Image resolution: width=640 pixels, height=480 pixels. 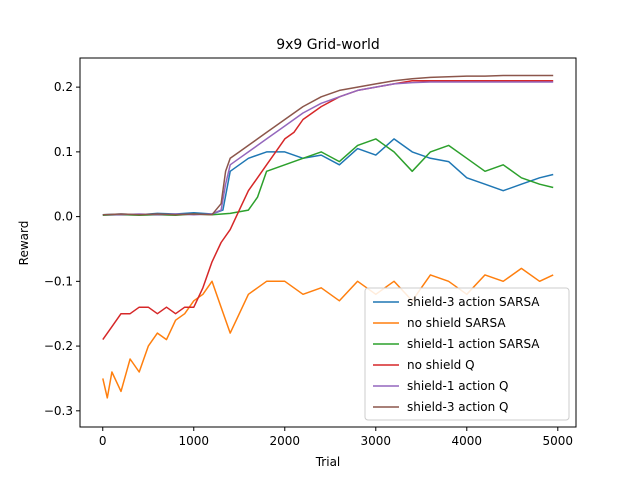 What do you see at coordinates (473, 344) in the screenshot?
I see `legend-label: shield-1 action SARSA` at bounding box center [473, 344].